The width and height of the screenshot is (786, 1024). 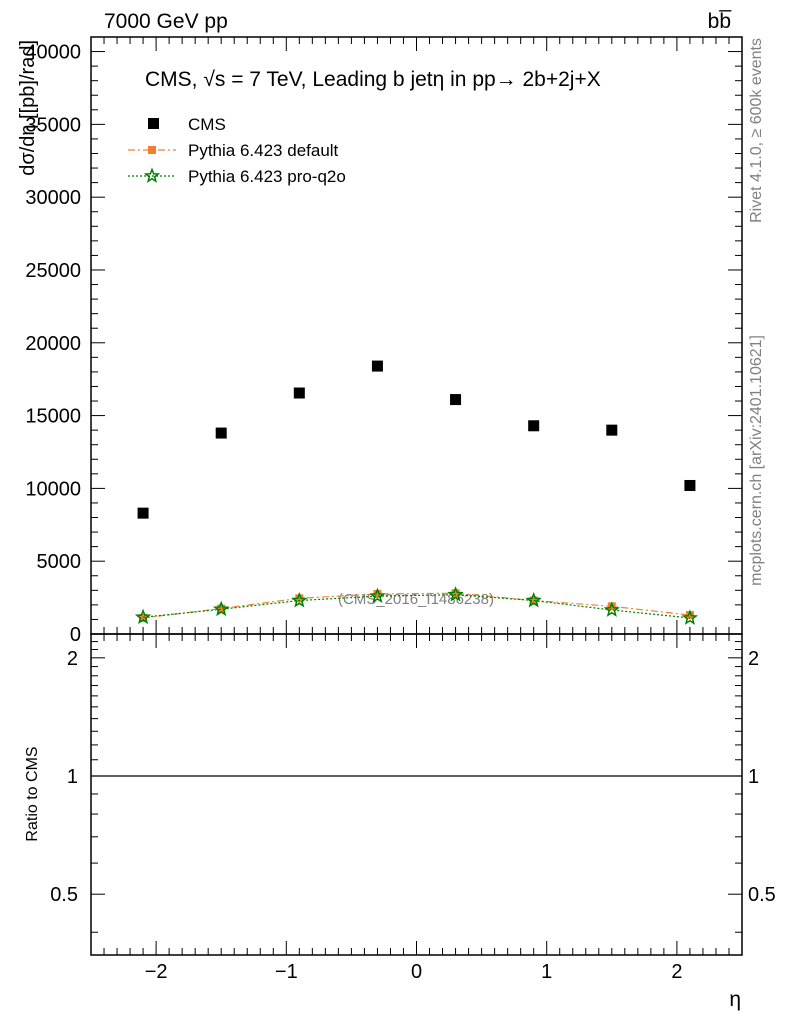 What do you see at coordinates (53, 489) in the screenshot?
I see `y-tick-label: 10000` at bounding box center [53, 489].